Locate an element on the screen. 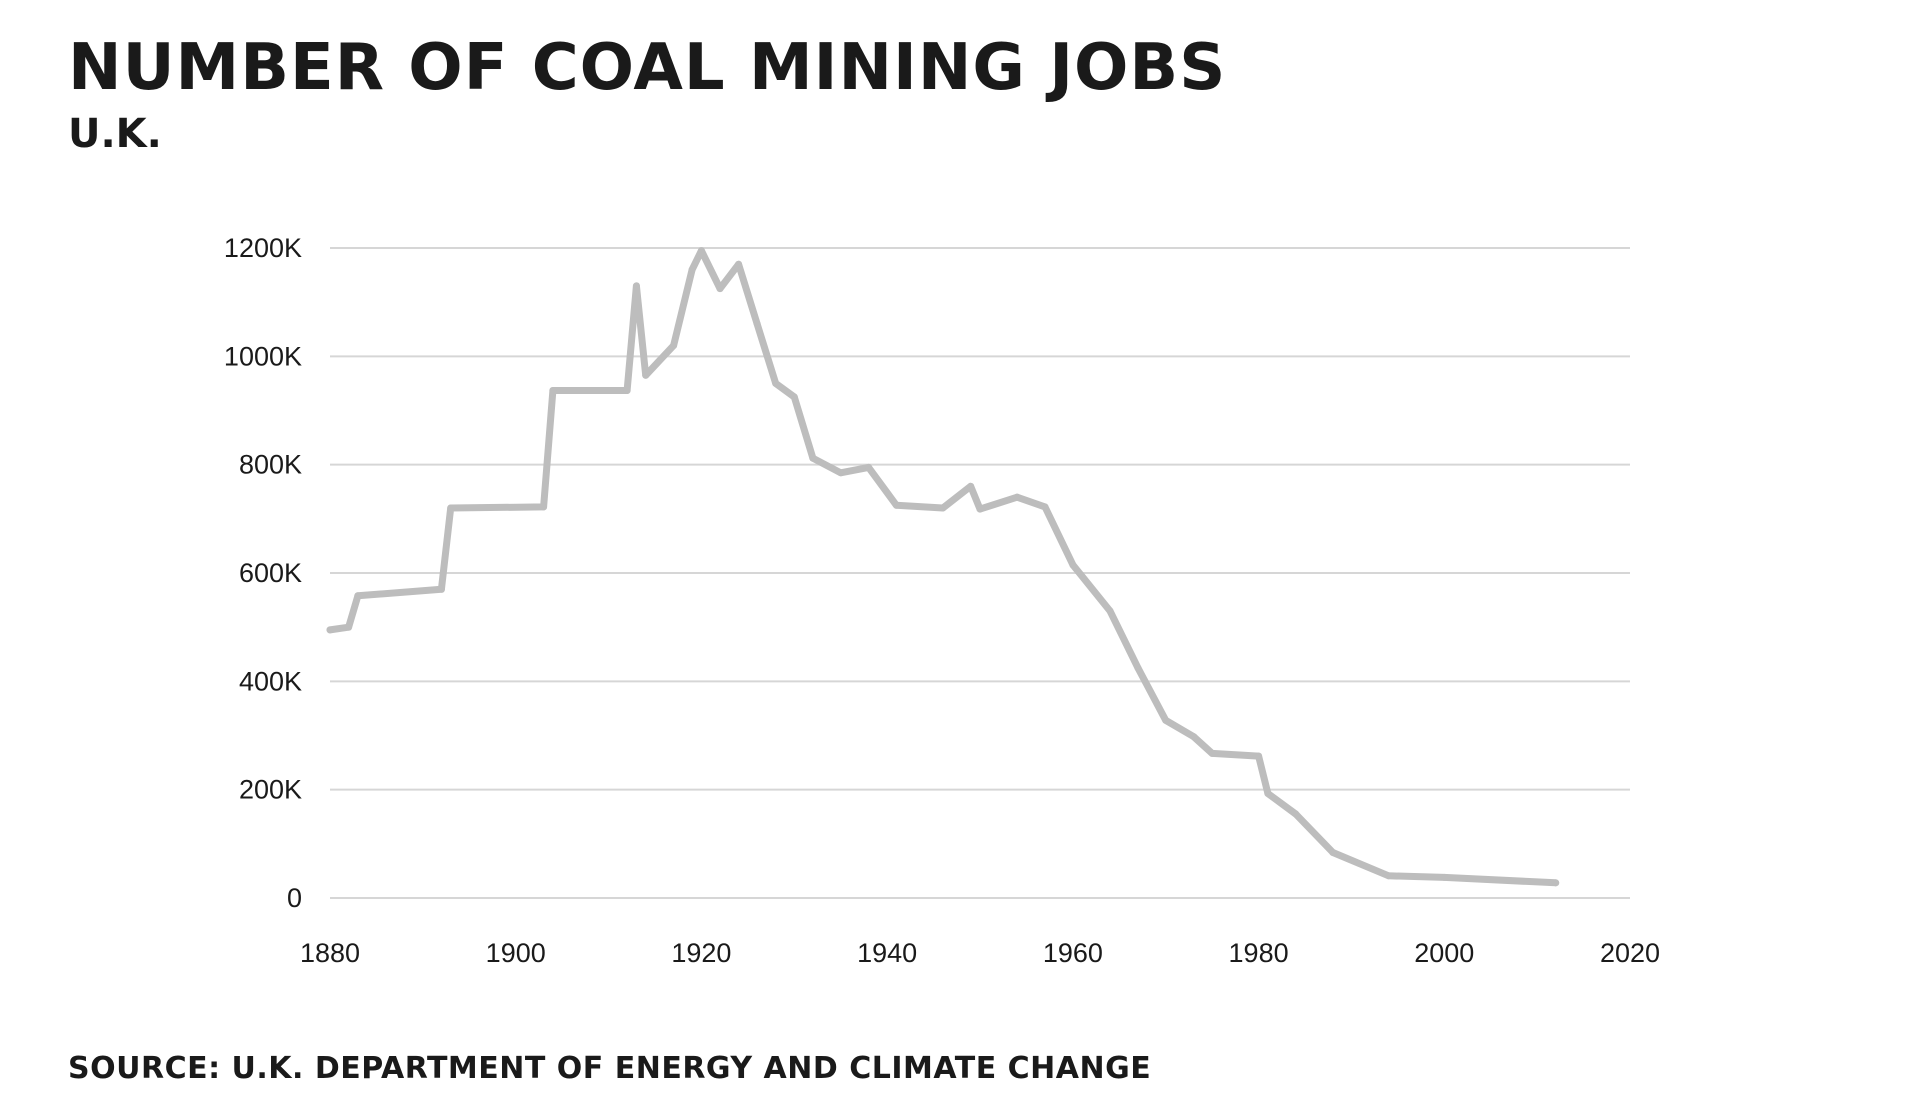 Image resolution: width=1920 pixels, height=1100 pixels. y-tick-label: 400K is located at coordinates (270, 681).